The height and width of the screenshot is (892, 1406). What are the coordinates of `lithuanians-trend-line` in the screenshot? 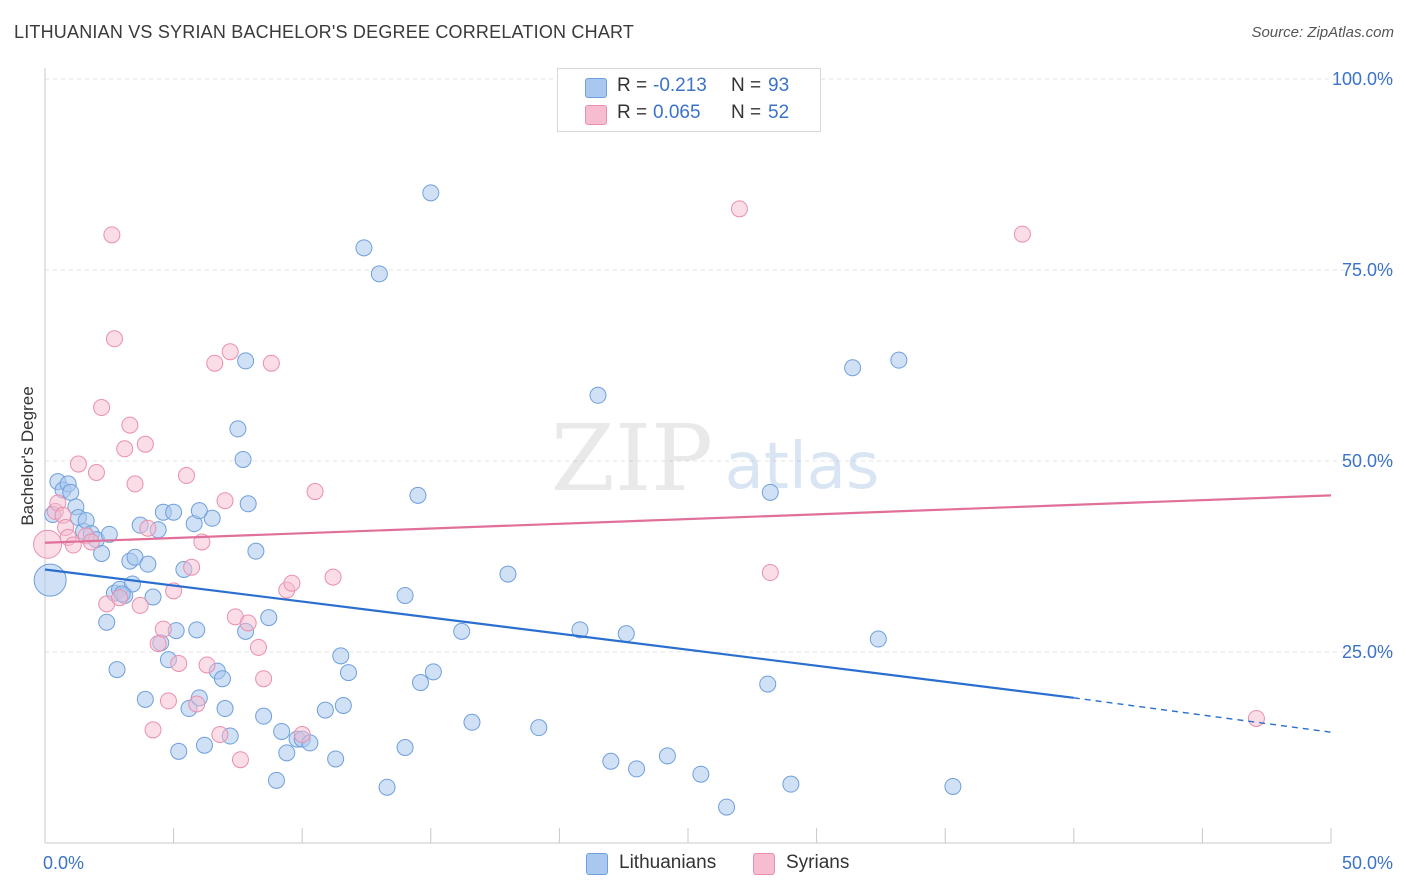 It's located at (559, 633).